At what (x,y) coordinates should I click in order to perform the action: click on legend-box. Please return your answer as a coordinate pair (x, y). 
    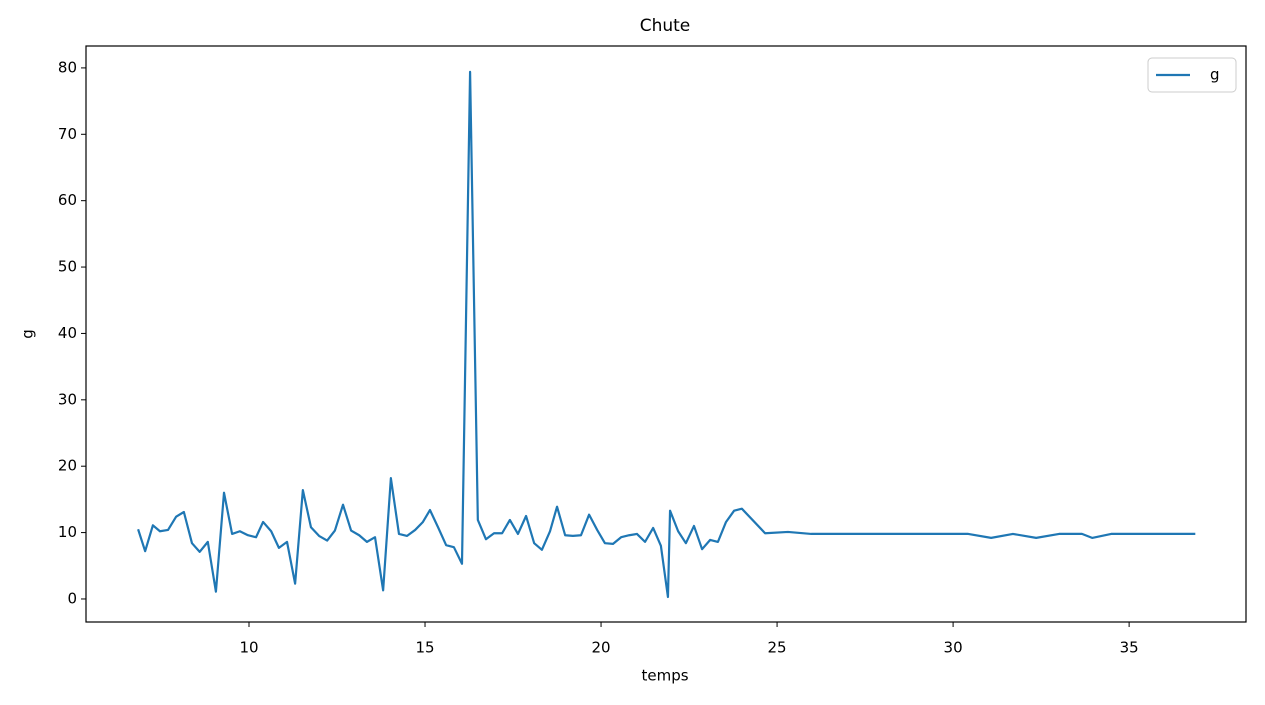
    Looking at the image, I should click on (1192, 75).